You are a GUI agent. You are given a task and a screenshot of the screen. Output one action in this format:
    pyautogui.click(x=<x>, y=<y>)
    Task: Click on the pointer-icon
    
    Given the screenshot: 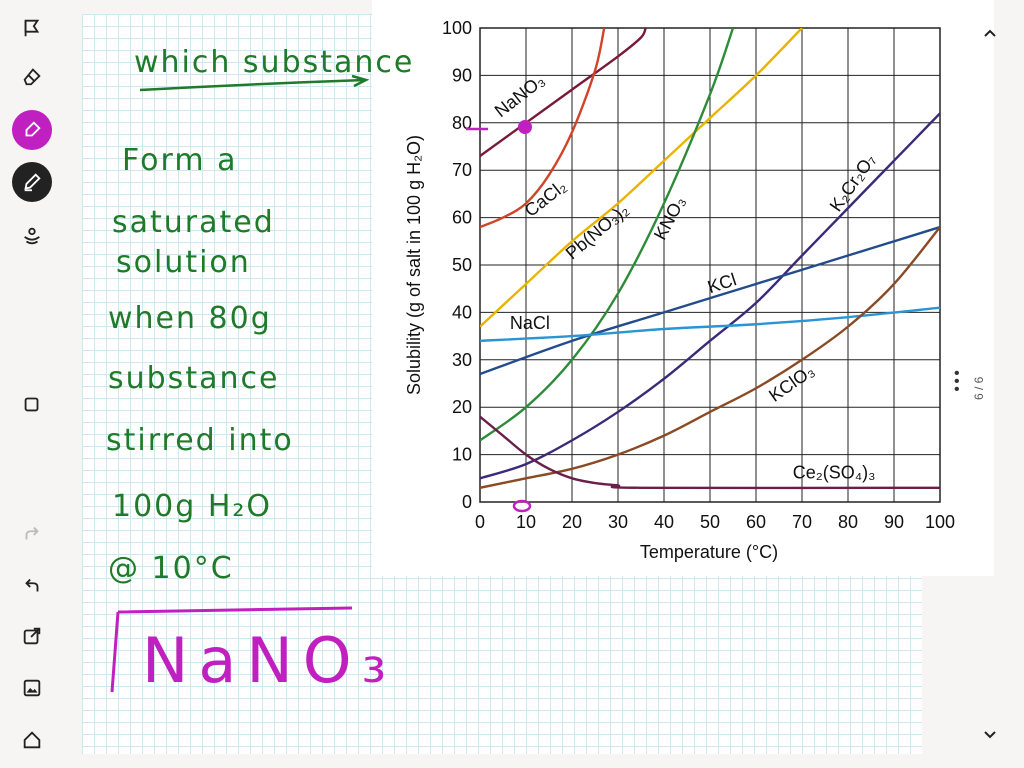 What is the action you would take?
    pyautogui.click(x=32, y=28)
    